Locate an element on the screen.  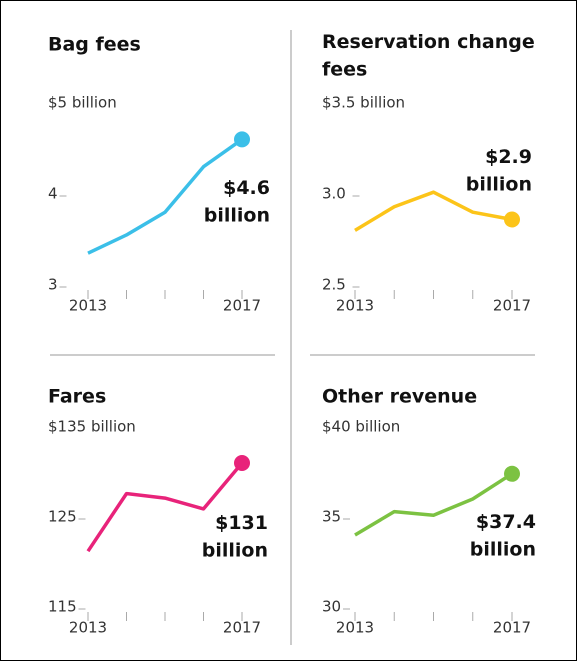
y-tick-label: 30 is located at coordinates (331, 607).